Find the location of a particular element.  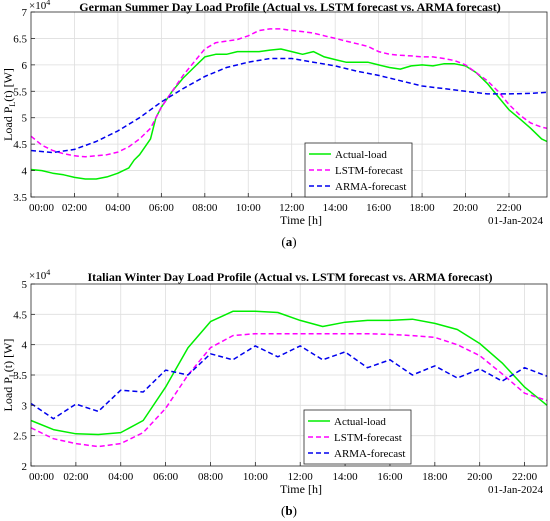

y-tick-label: 7 is located at coordinates (25, 13).